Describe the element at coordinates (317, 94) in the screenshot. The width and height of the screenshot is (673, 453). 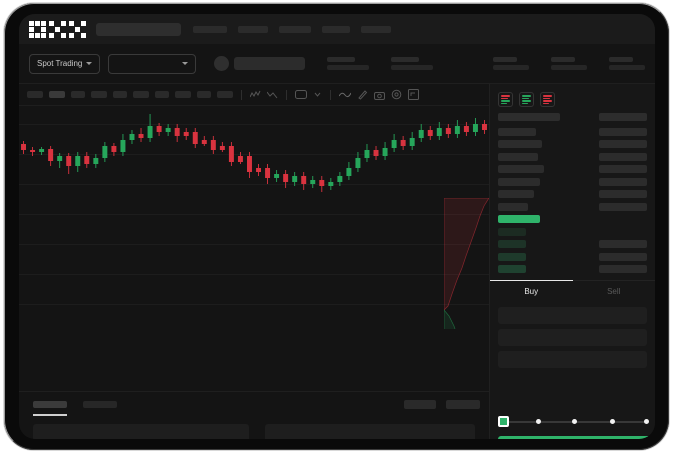
I see `chevron-down-icon` at that location.